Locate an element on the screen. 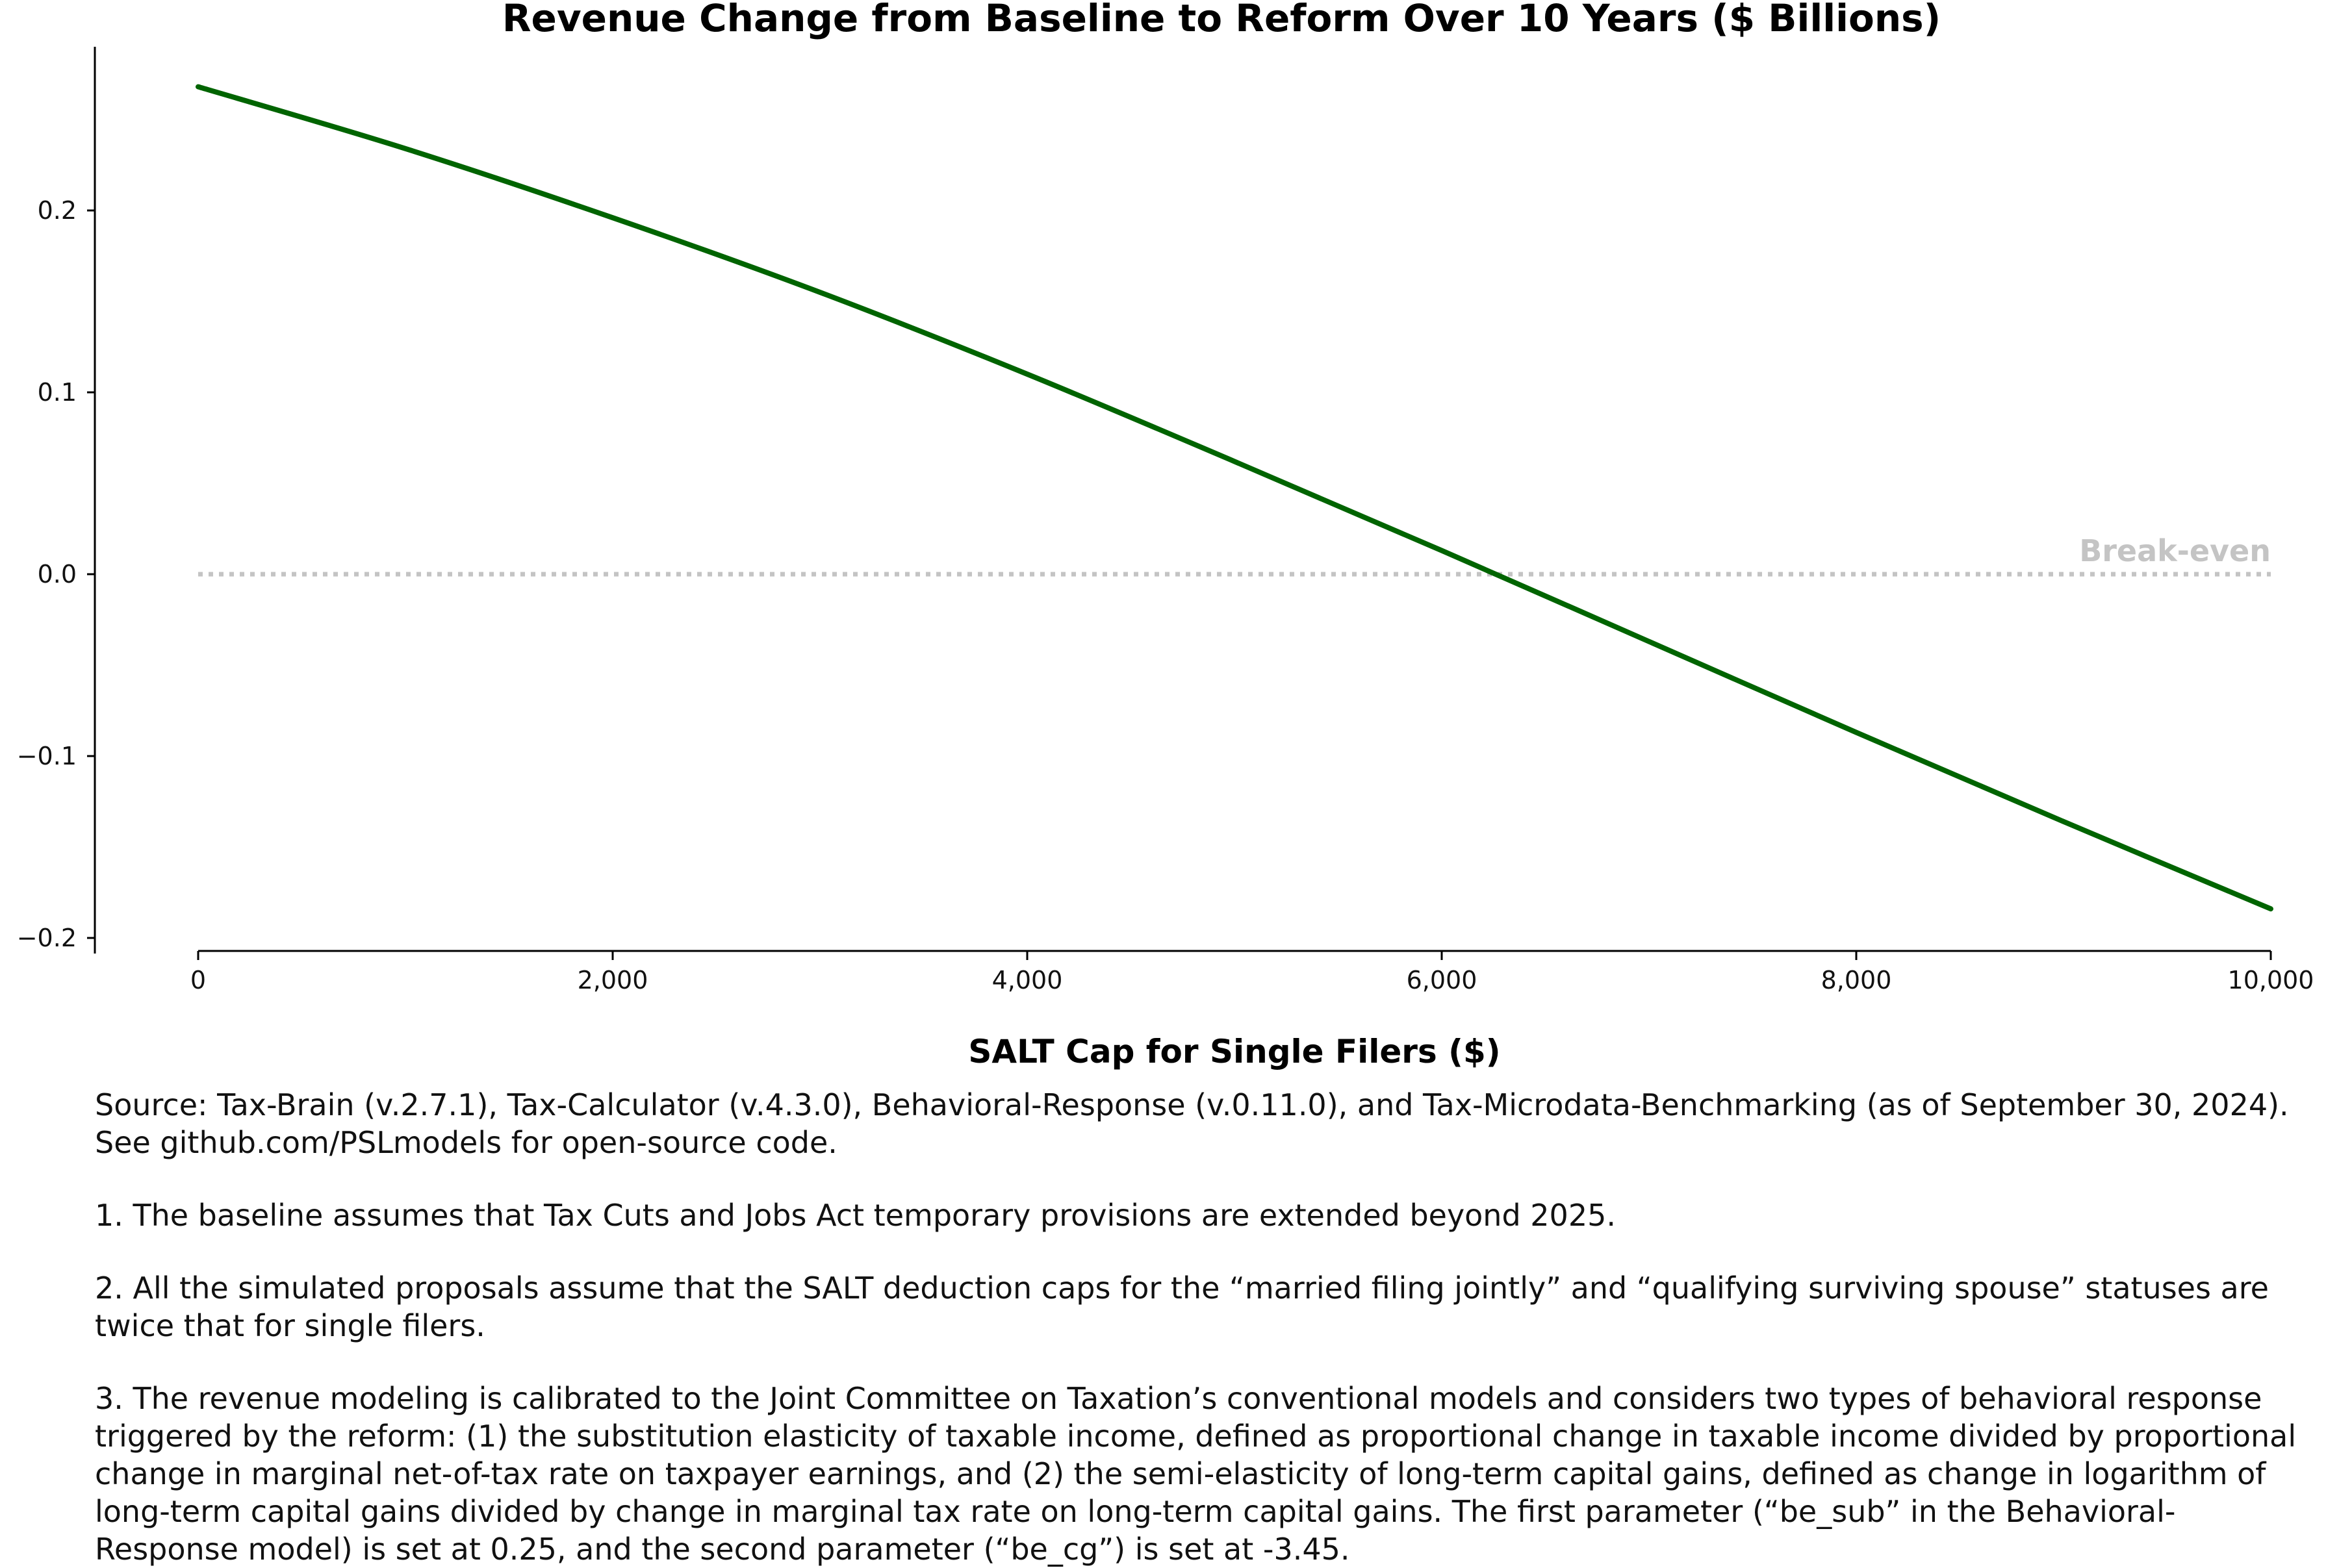  y-tick-label: −0.2 is located at coordinates (47, 938).